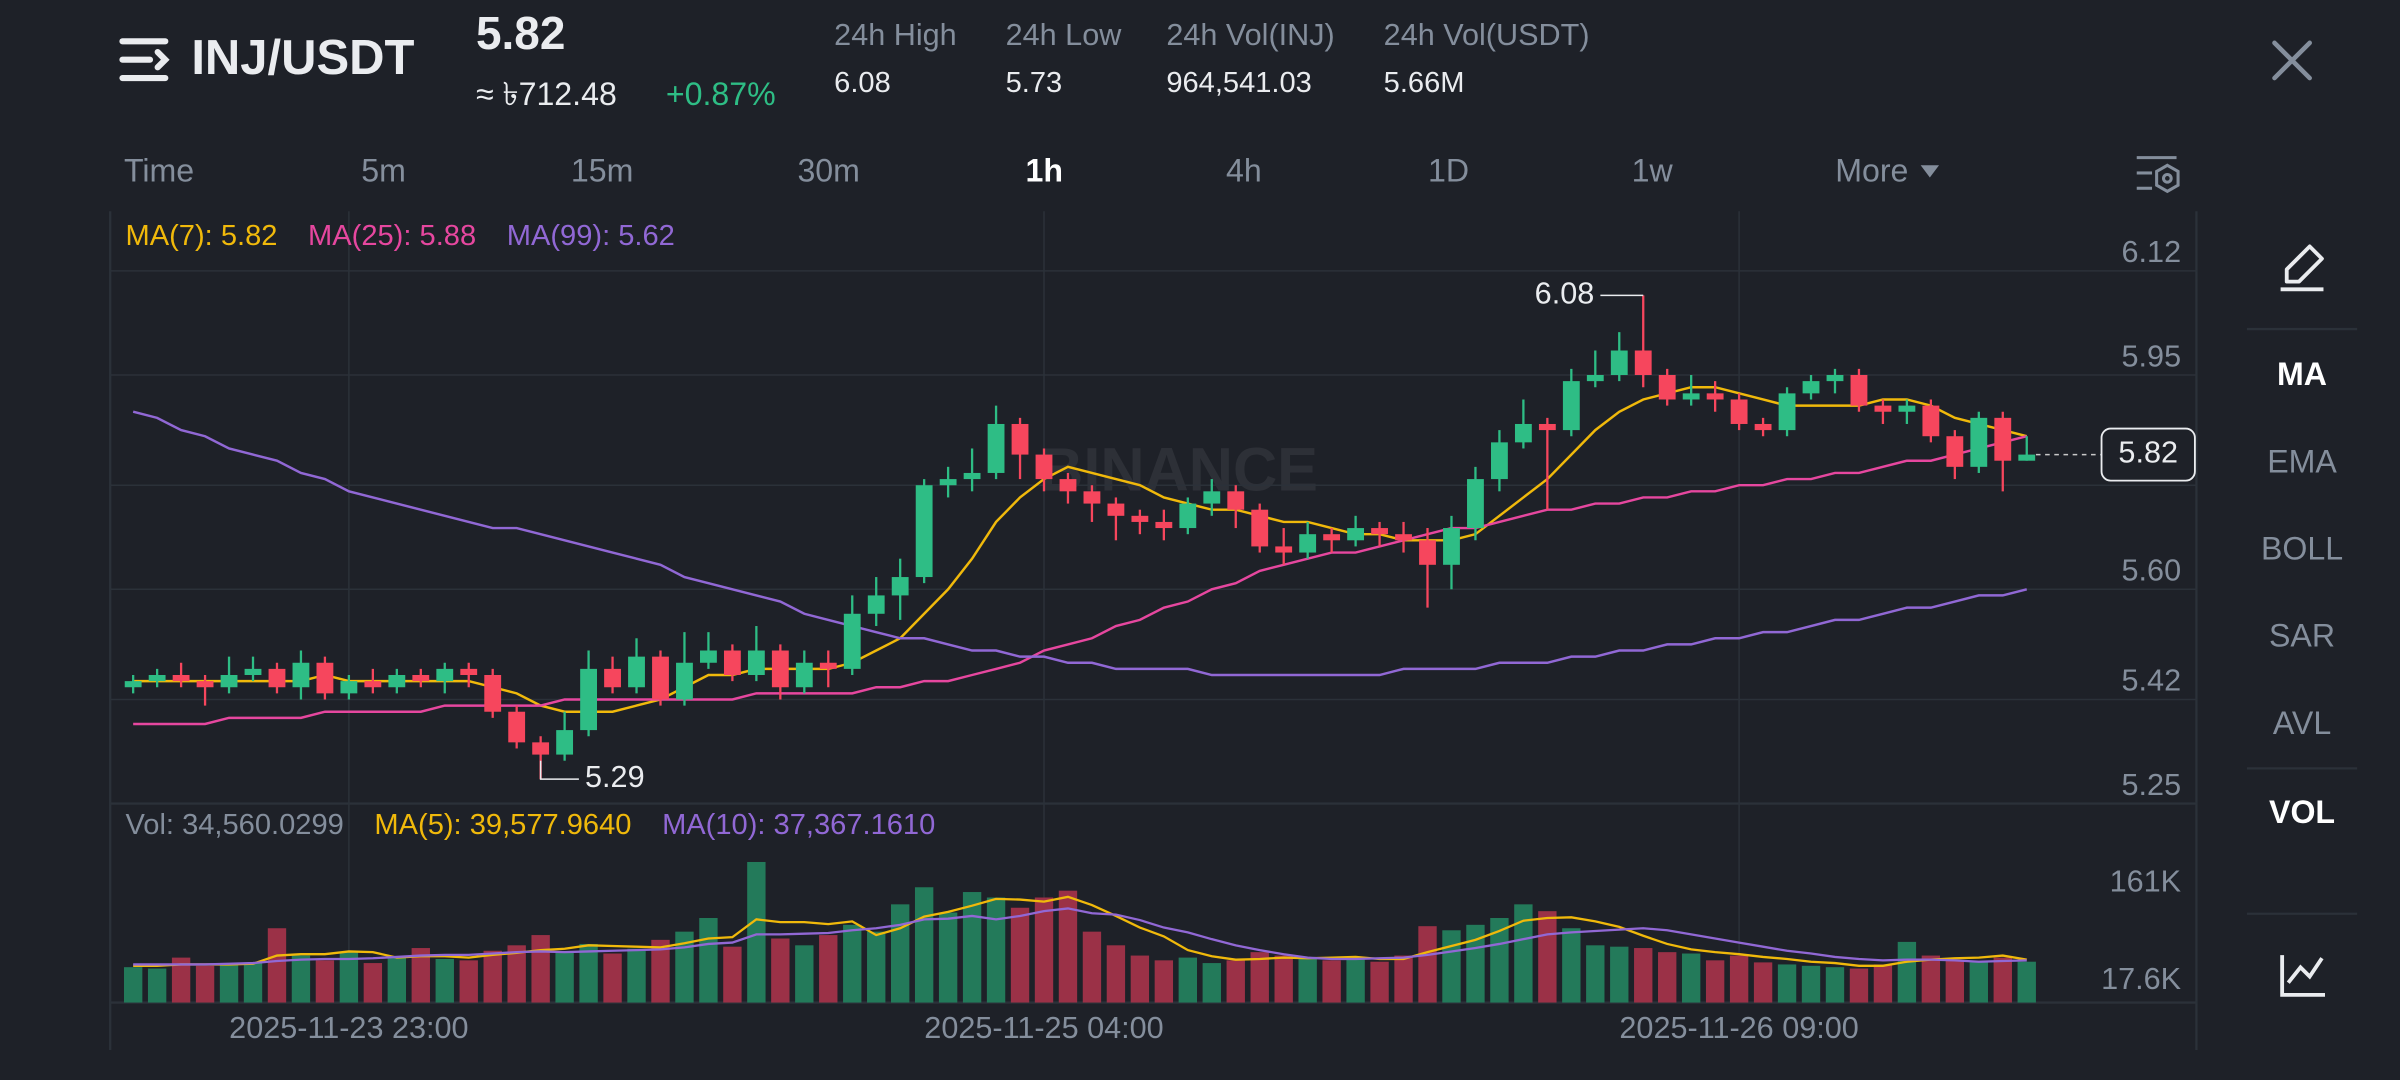  I want to click on price: 5.82, so click(520, 33).